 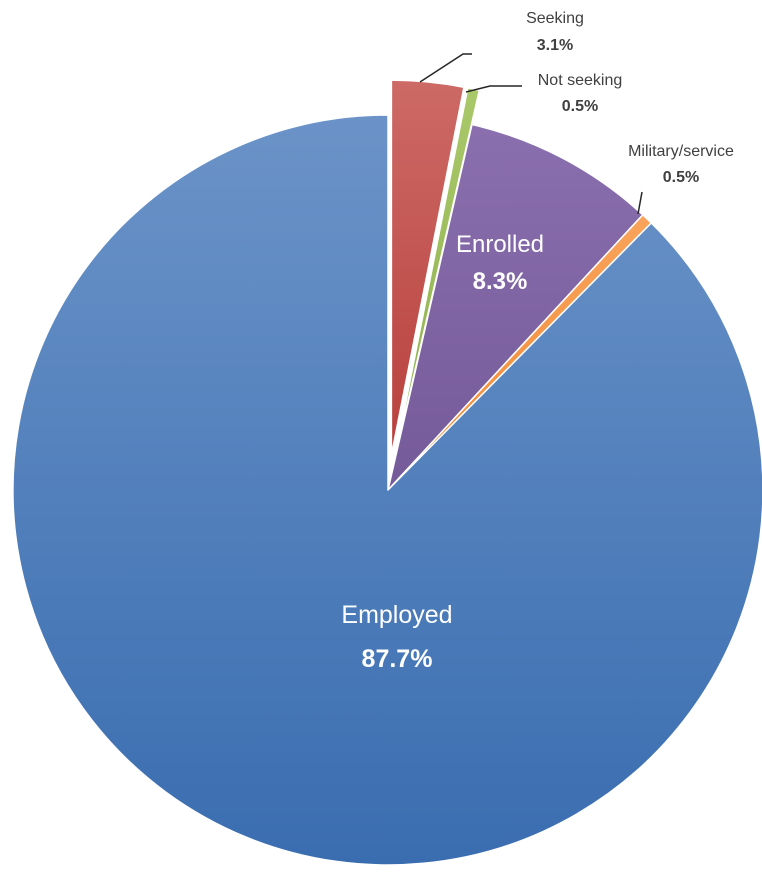 I want to click on leader-line-seeking, so click(x=445, y=68).